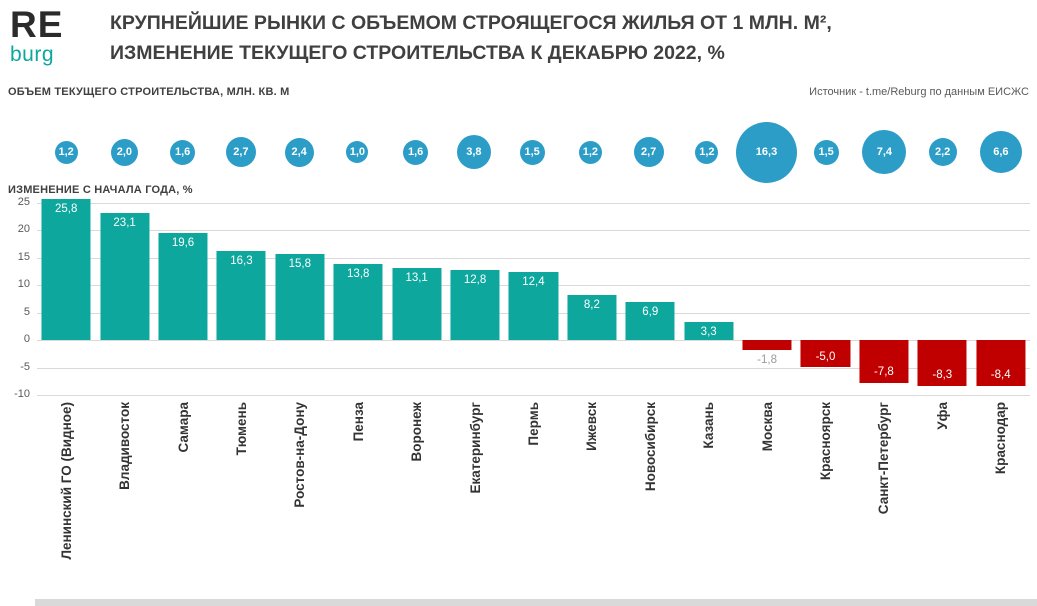  I want to click on volume-bubble: 16,3, so click(766, 152).